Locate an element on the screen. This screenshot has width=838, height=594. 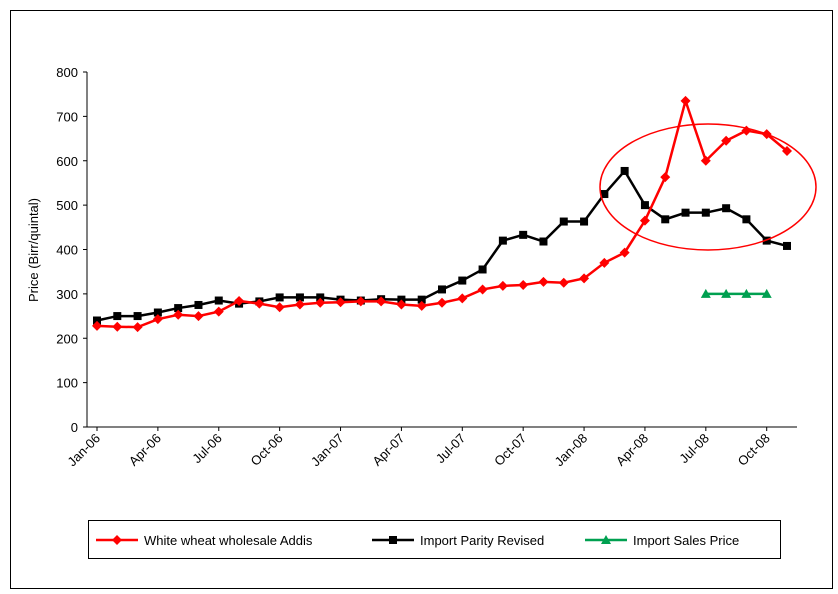
y-axis-title: Price (Birr/quintal) is located at coordinates (33, 250).